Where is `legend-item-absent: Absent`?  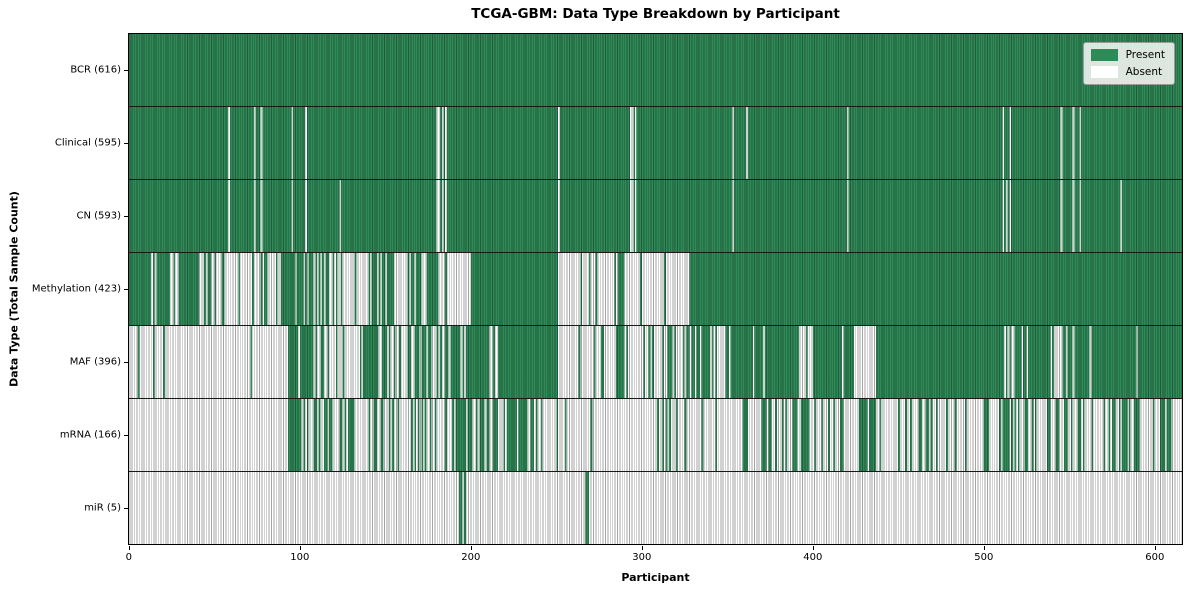
legend-item-absent: Absent is located at coordinates (1127, 72).